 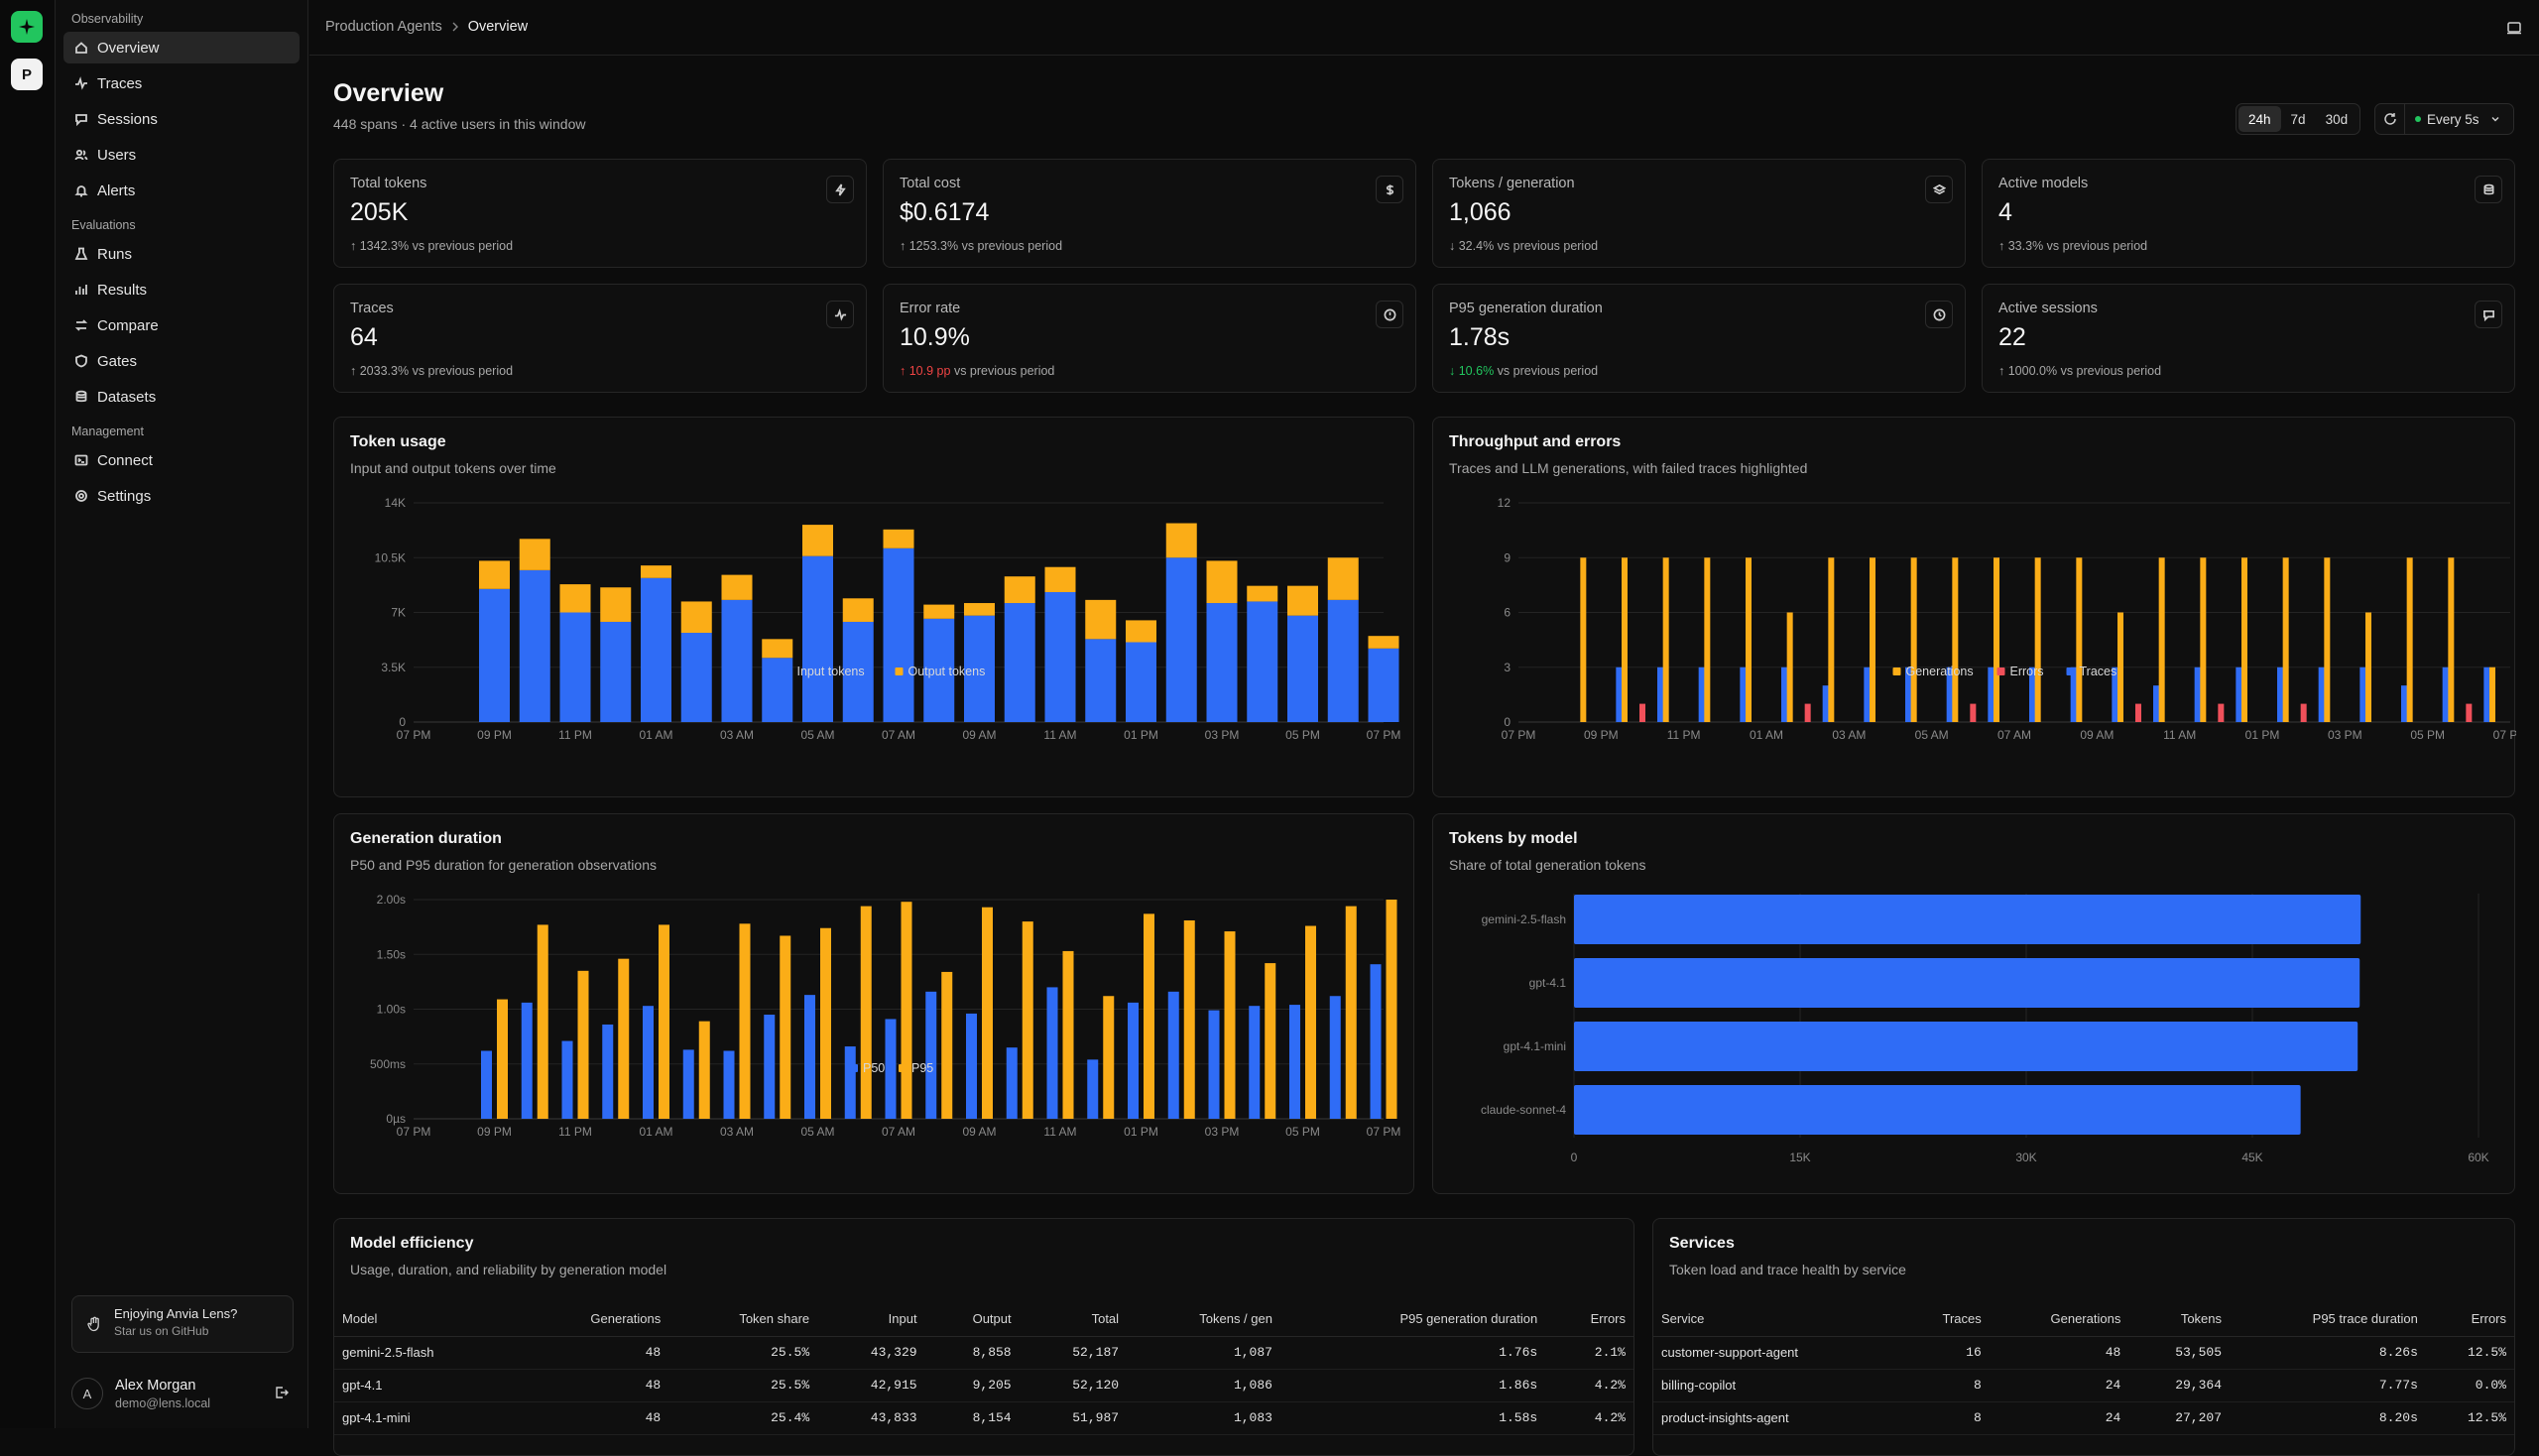 What do you see at coordinates (27, 27) in the screenshot?
I see `app-logo` at bounding box center [27, 27].